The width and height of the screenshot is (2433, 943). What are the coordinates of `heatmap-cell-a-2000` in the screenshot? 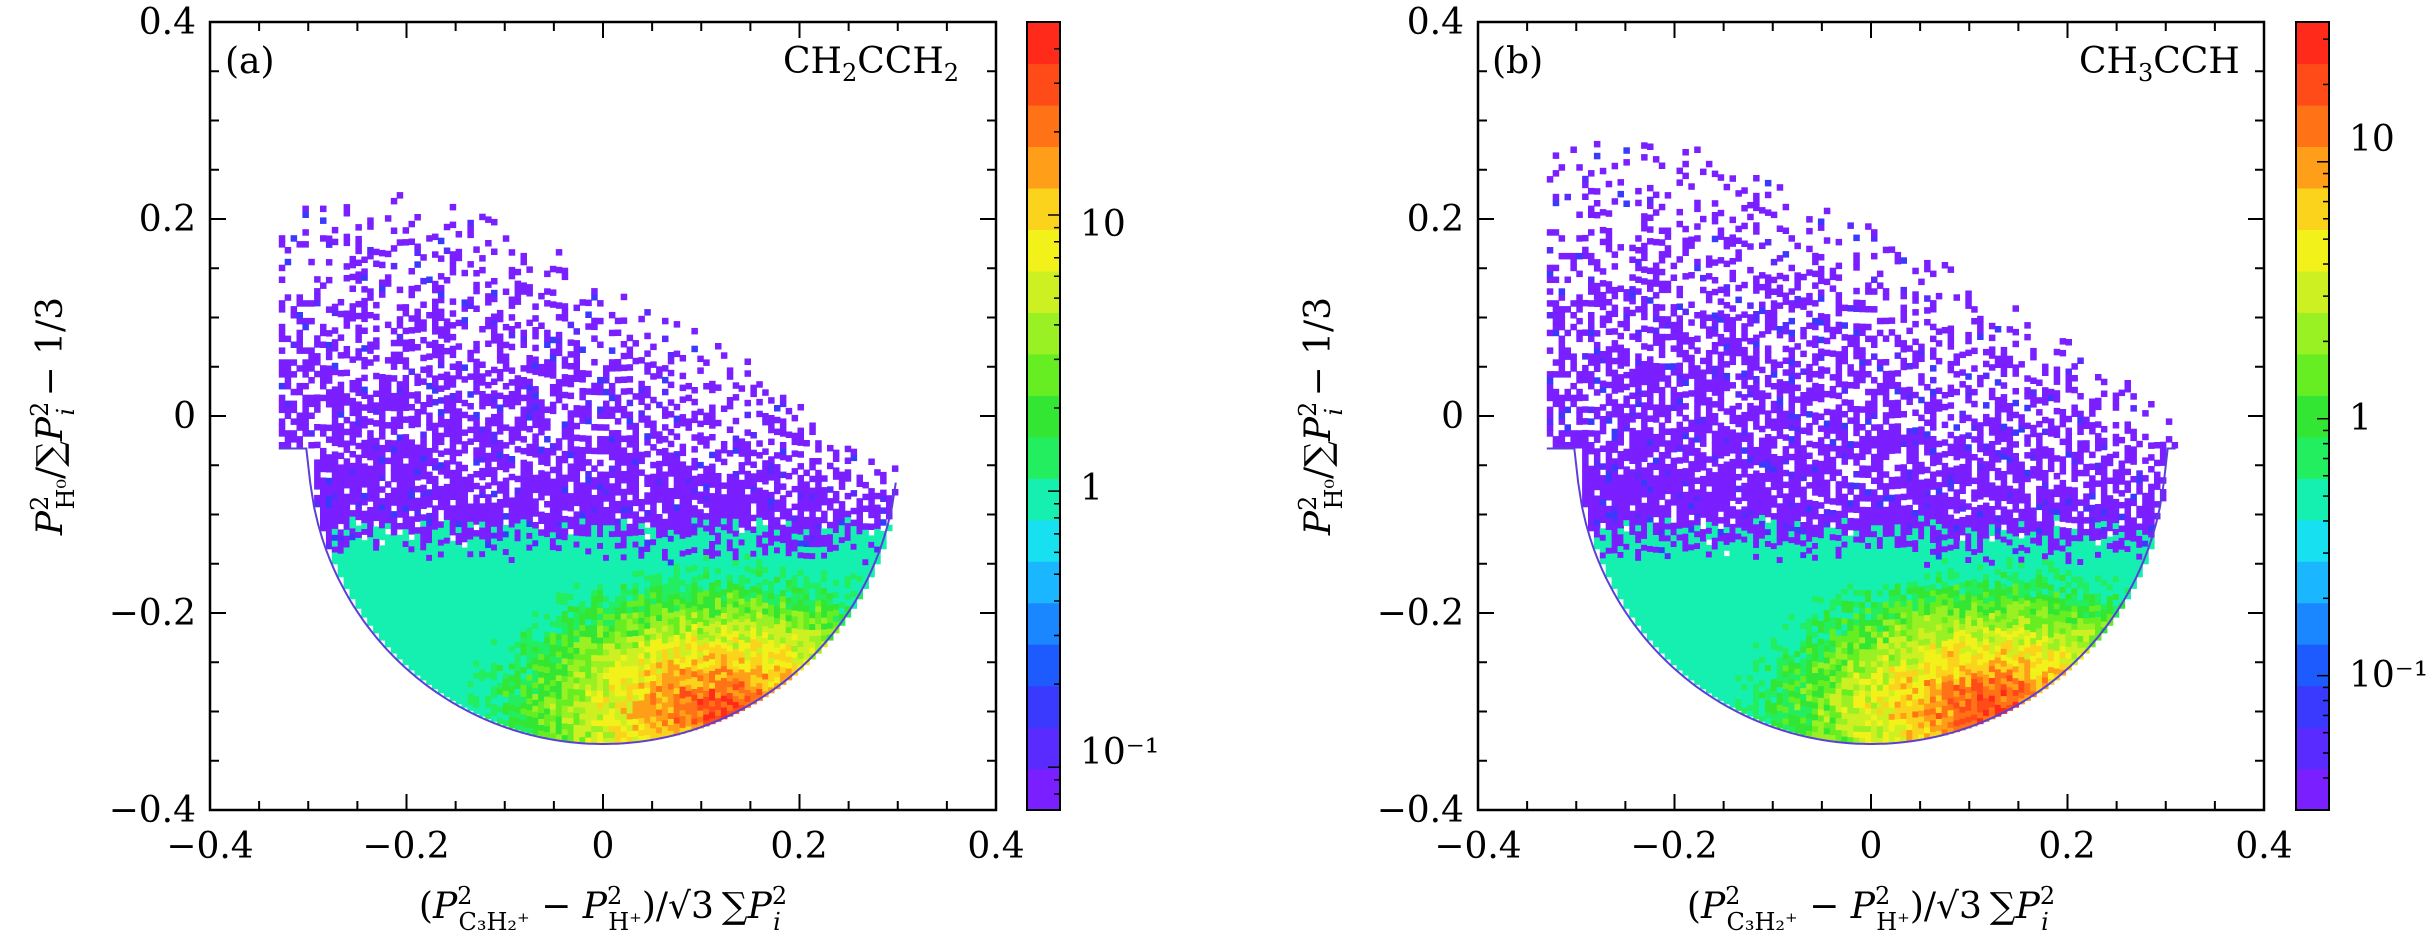 It's located at (535, 448).